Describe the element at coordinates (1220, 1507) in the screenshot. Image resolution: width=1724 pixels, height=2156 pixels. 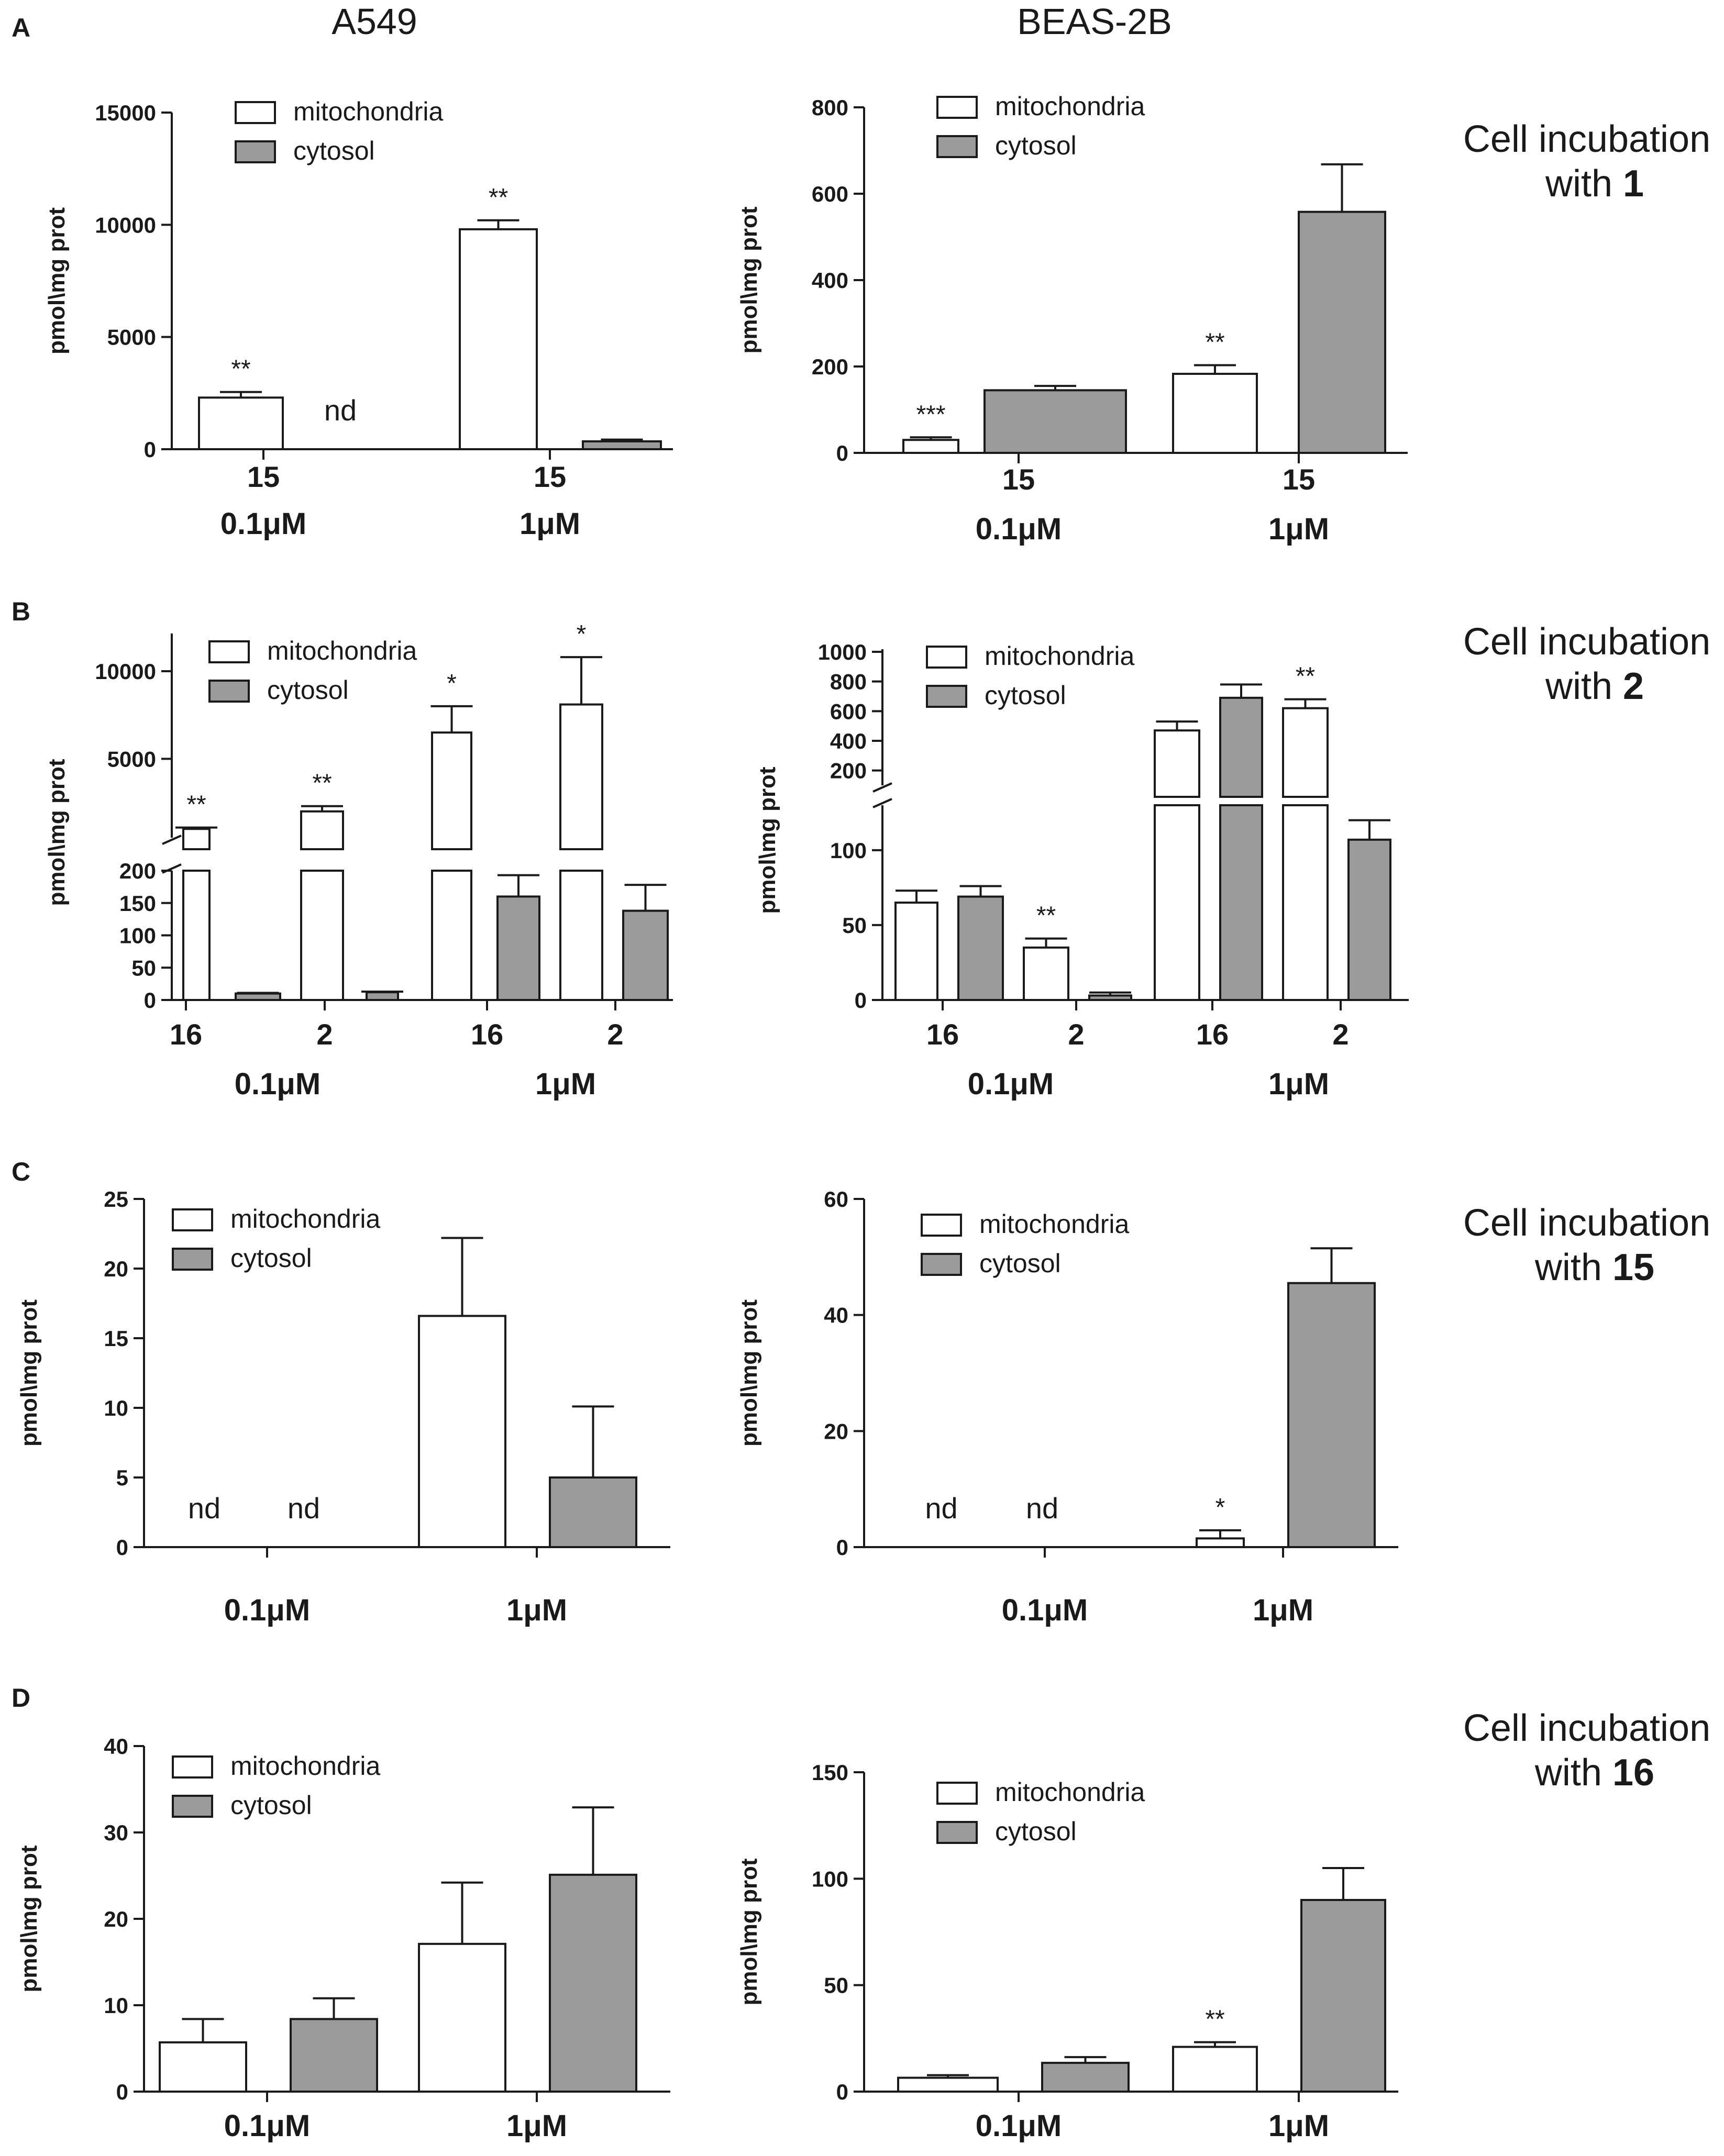
I see `significance-marker-c-beas-2b: *` at that location.